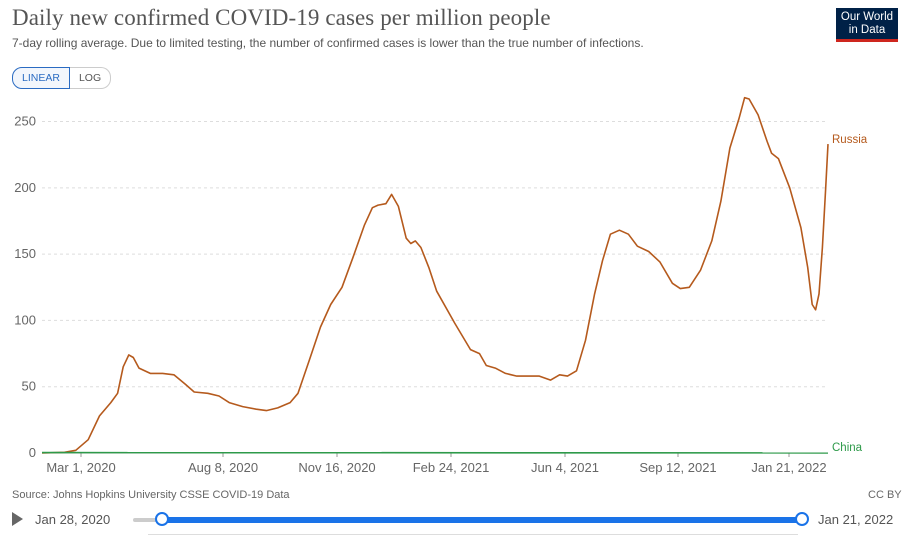  I want to click on play-icon, so click(17, 519).